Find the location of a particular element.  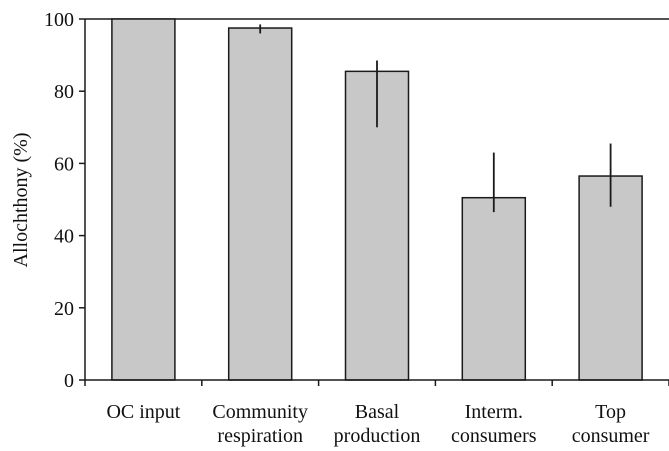

x-category-label-3-line-1: consumers is located at coordinates (494, 436).